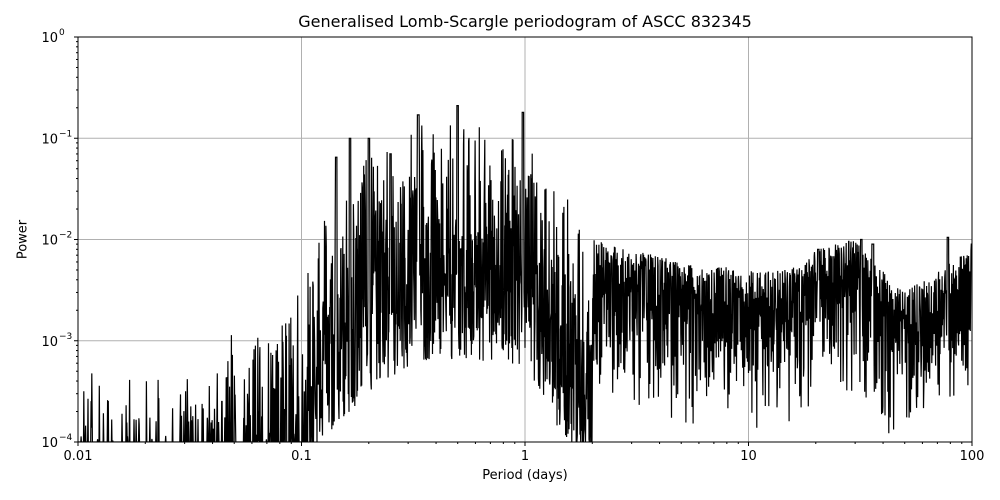 This screenshot has height=500, width=1000. Describe the element at coordinates (525, 456) in the screenshot. I see `x-tick-label: 1` at that location.